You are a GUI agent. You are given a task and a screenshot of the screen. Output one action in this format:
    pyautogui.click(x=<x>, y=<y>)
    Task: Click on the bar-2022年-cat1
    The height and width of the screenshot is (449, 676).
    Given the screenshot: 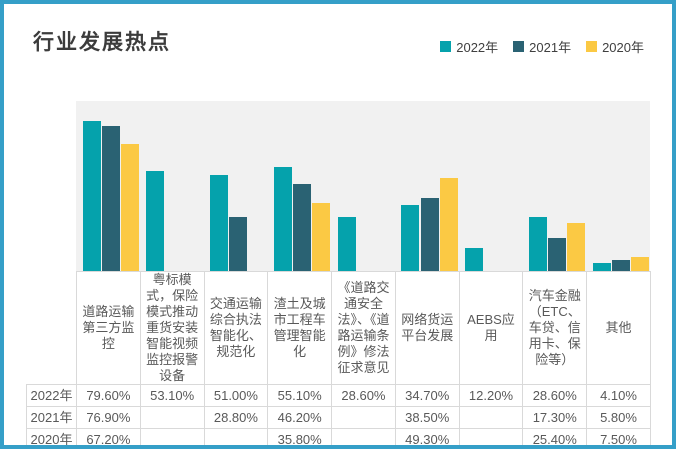 What is the action you would take?
    pyautogui.click(x=91, y=196)
    